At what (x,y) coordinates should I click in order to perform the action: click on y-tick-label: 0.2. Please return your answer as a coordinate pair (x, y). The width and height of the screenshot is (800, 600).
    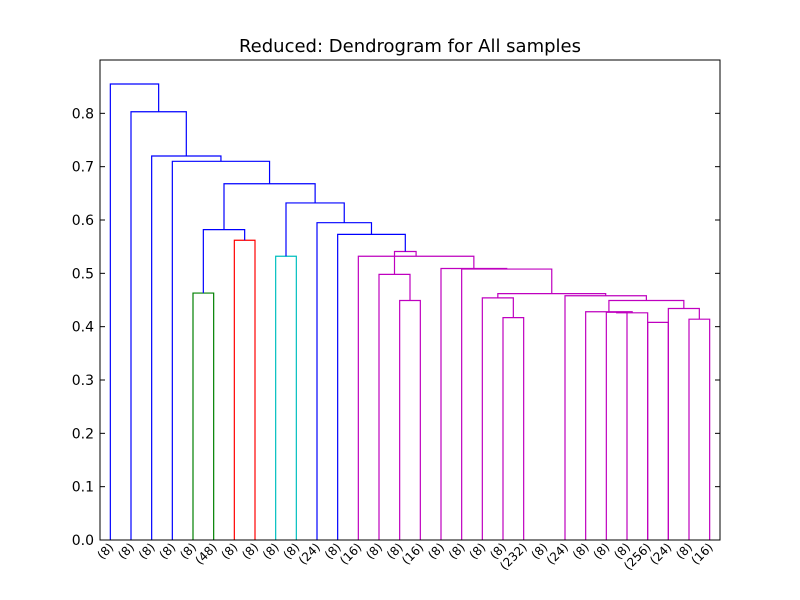
    Looking at the image, I should click on (83, 434).